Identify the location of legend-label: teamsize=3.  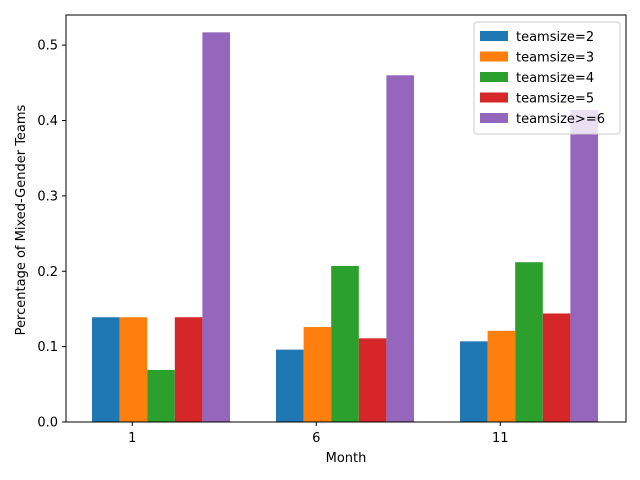
(555, 58).